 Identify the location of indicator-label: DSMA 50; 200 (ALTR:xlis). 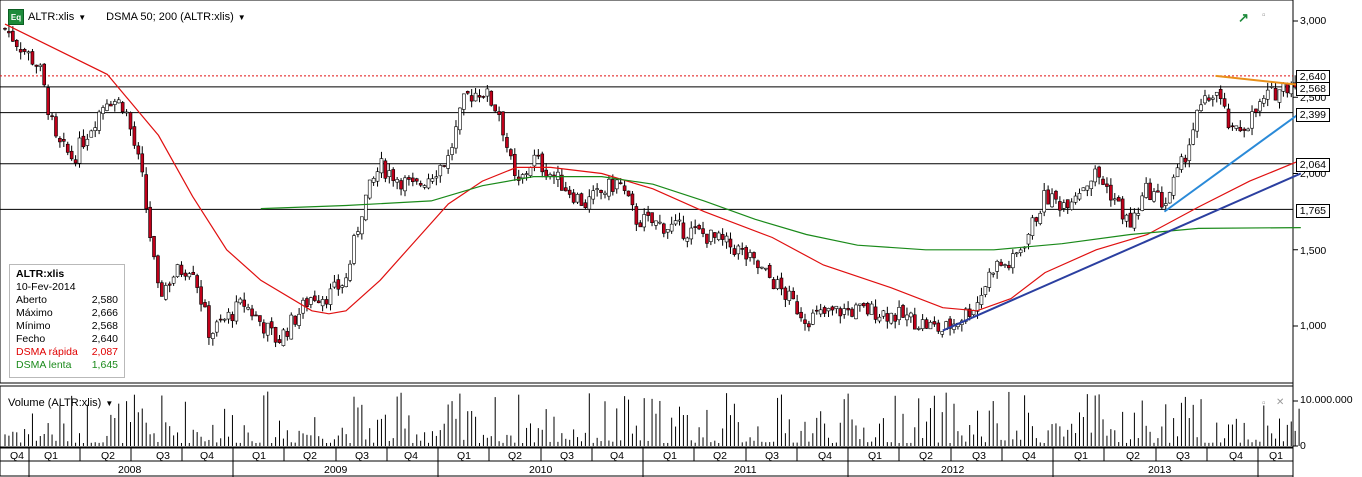
(170, 17).